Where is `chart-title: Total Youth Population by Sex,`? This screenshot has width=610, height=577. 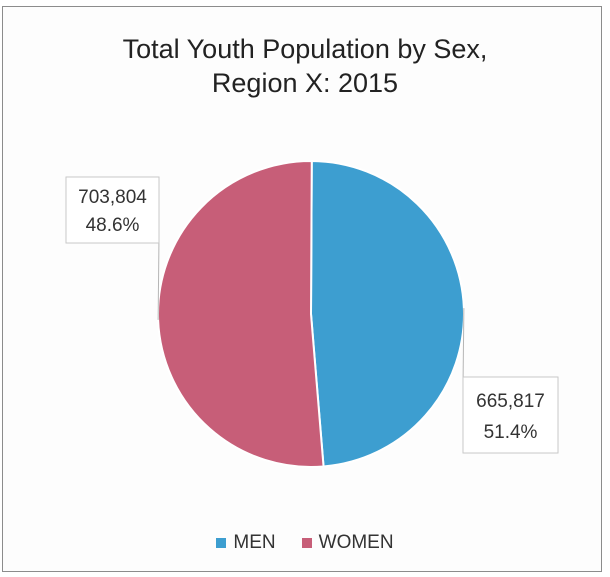
chart-title: Total Youth Population by Sex, is located at coordinates (305, 49).